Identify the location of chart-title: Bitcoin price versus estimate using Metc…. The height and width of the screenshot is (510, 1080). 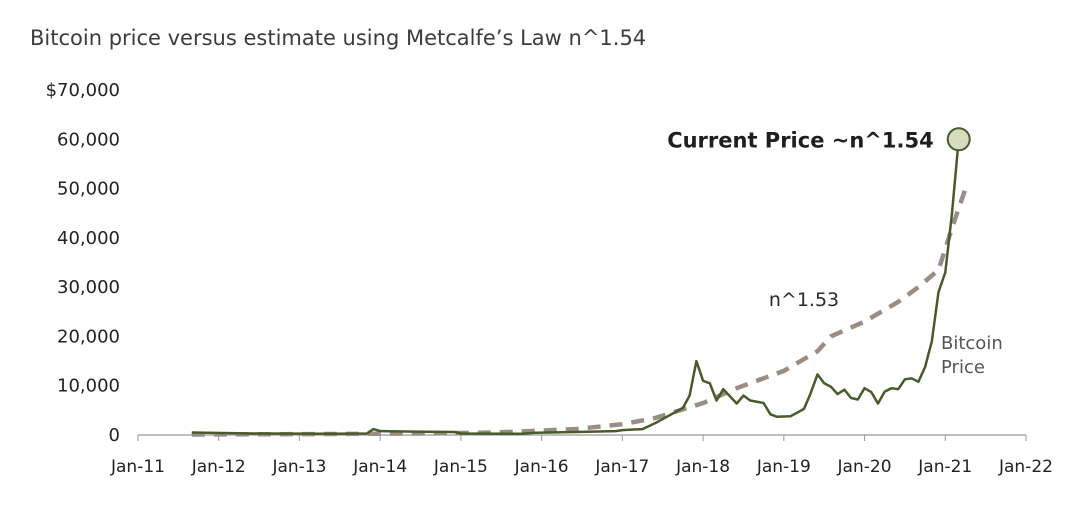
(338, 38).